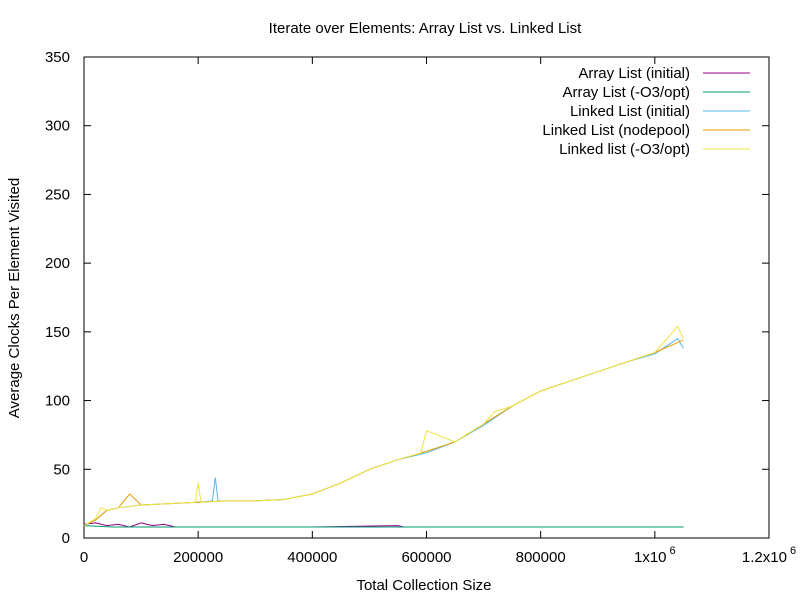 The image size is (800, 600). Describe the element at coordinates (650, 557) in the screenshot. I see `x-tick-label-text: 1x10` at that location.